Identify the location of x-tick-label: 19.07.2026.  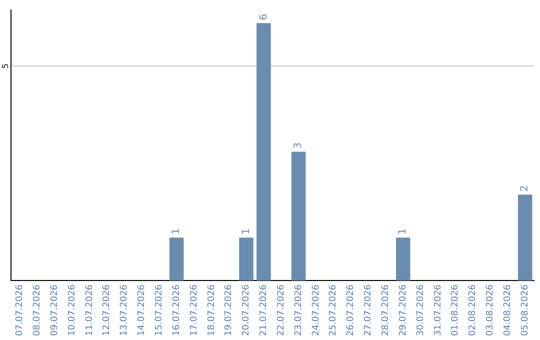
(229, 310).